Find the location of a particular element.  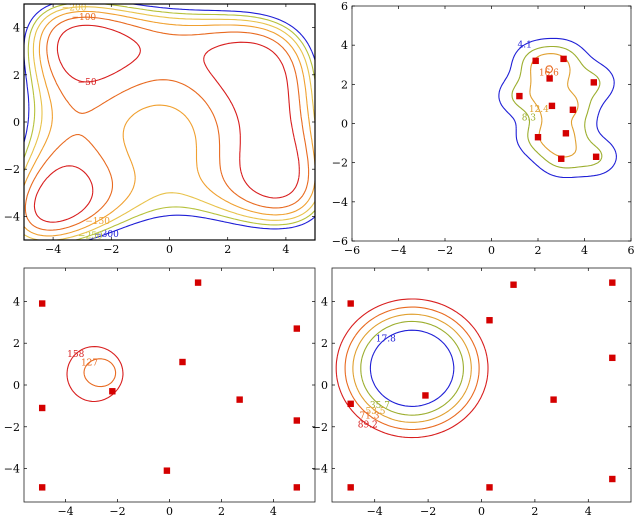

contour-group: 4.1 8.312.4 16.6 is located at coordinates (557, 108).